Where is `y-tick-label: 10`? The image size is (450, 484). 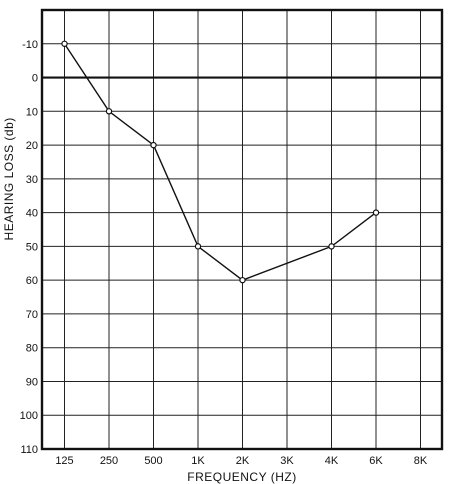 y-tick-label: 10 is located at coordinates (32, 112).